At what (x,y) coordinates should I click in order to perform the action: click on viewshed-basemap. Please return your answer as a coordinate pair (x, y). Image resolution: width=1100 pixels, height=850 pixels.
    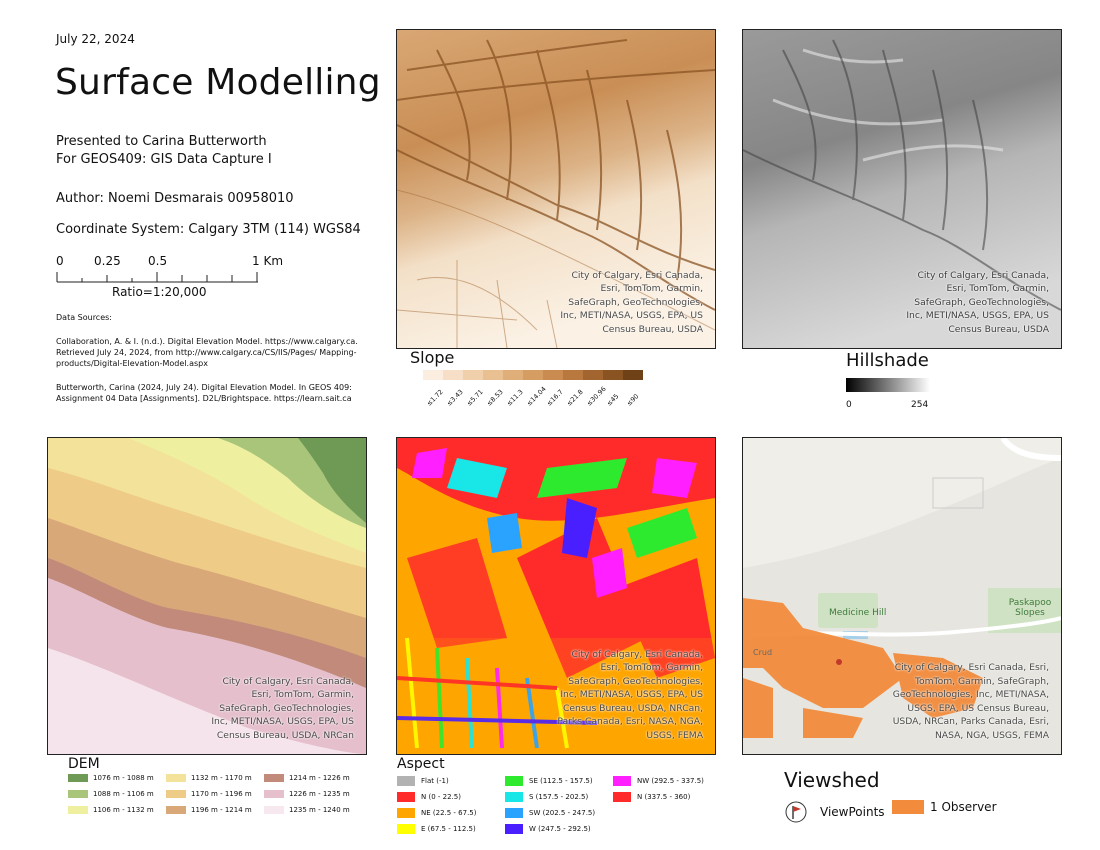
    Looking at the image, I should click on (902, 596).